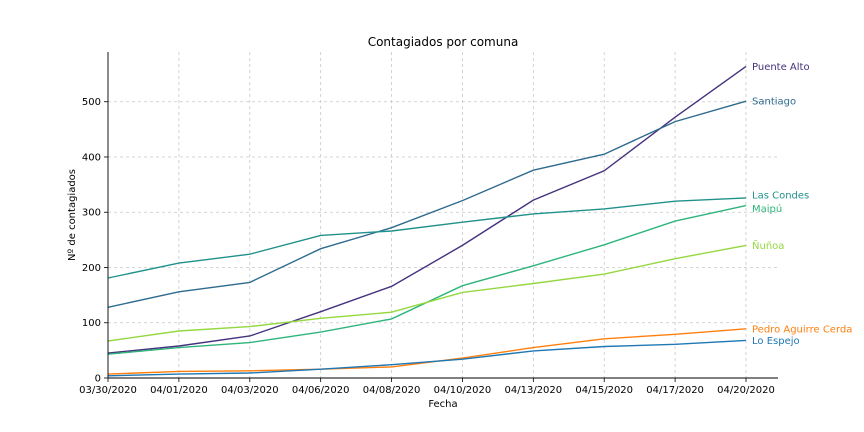 Image resolution: width=864 pixels, height=432 pixels. I want to click on y-axis-label: Nº de contagiados, so click(72, 215).